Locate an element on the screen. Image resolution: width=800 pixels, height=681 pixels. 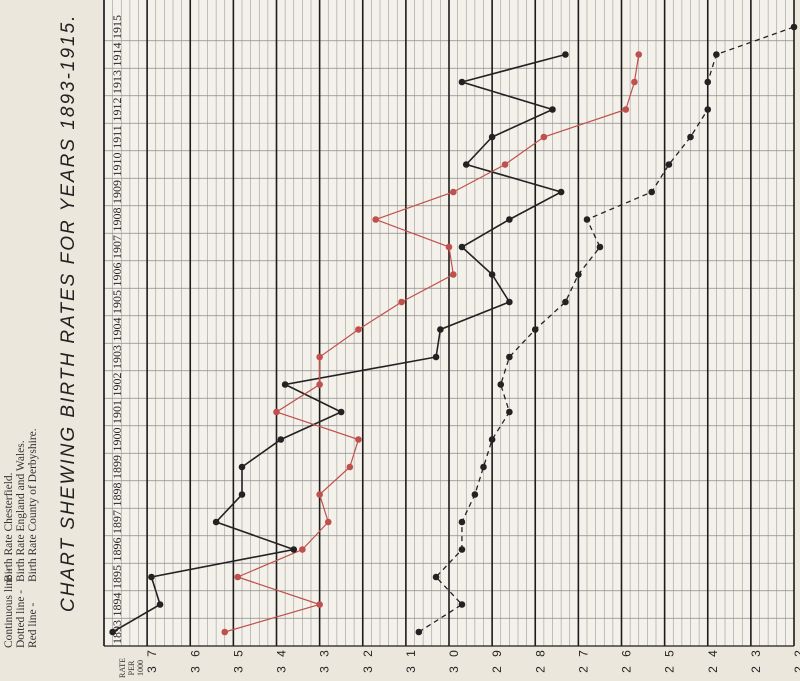
legend-key: Dotted line - is located at coordinates (21, 618).